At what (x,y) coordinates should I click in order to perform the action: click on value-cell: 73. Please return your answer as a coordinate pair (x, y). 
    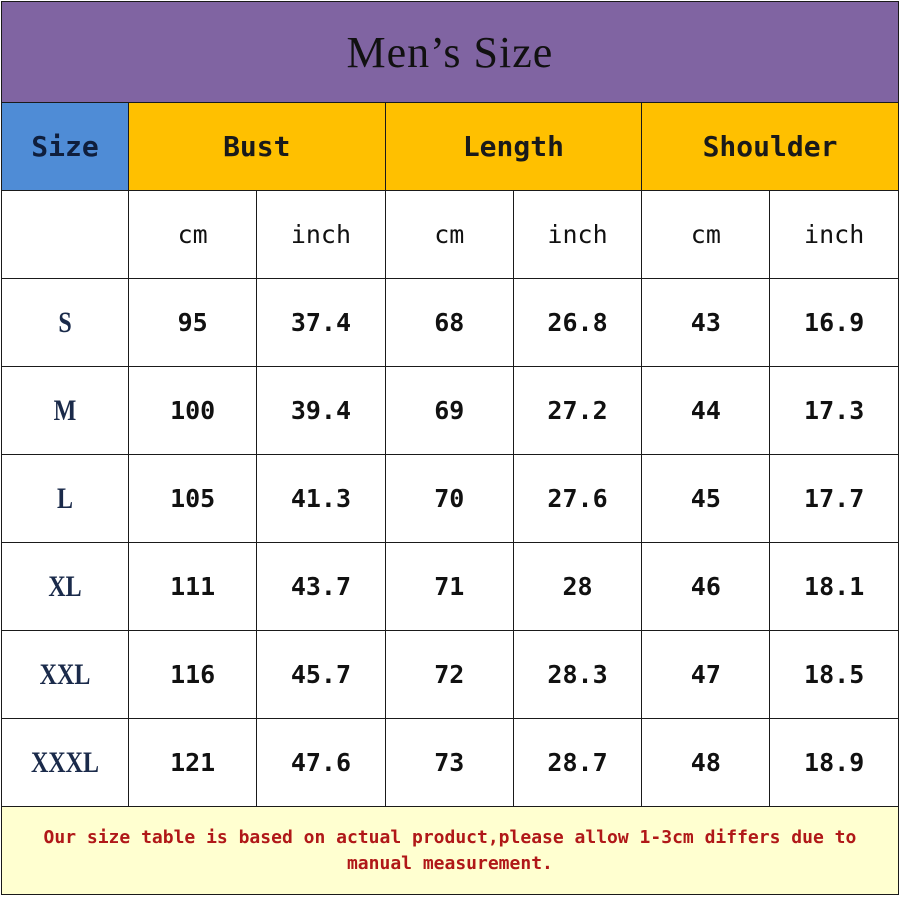
    Looking at the image, I should click on (449, 762).